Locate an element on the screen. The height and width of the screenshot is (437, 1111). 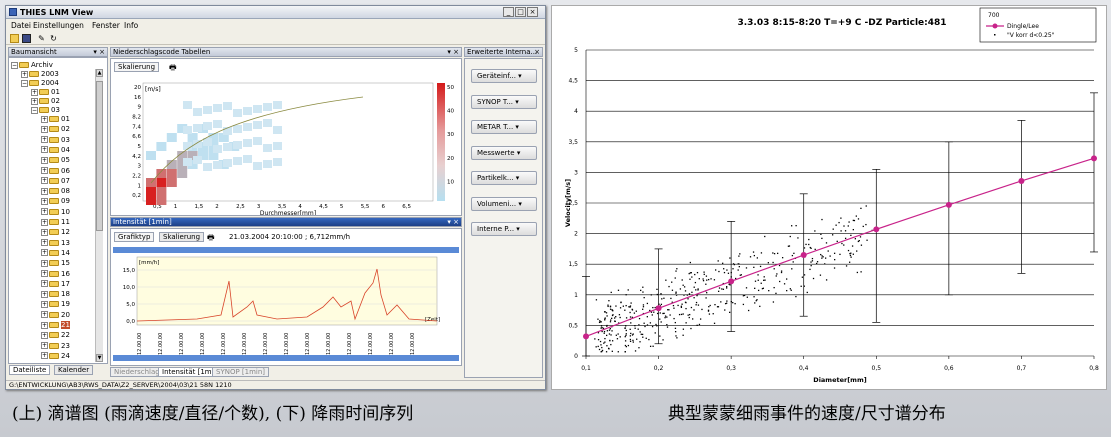
tree-day: +23 is located at coordinates (55, 345).